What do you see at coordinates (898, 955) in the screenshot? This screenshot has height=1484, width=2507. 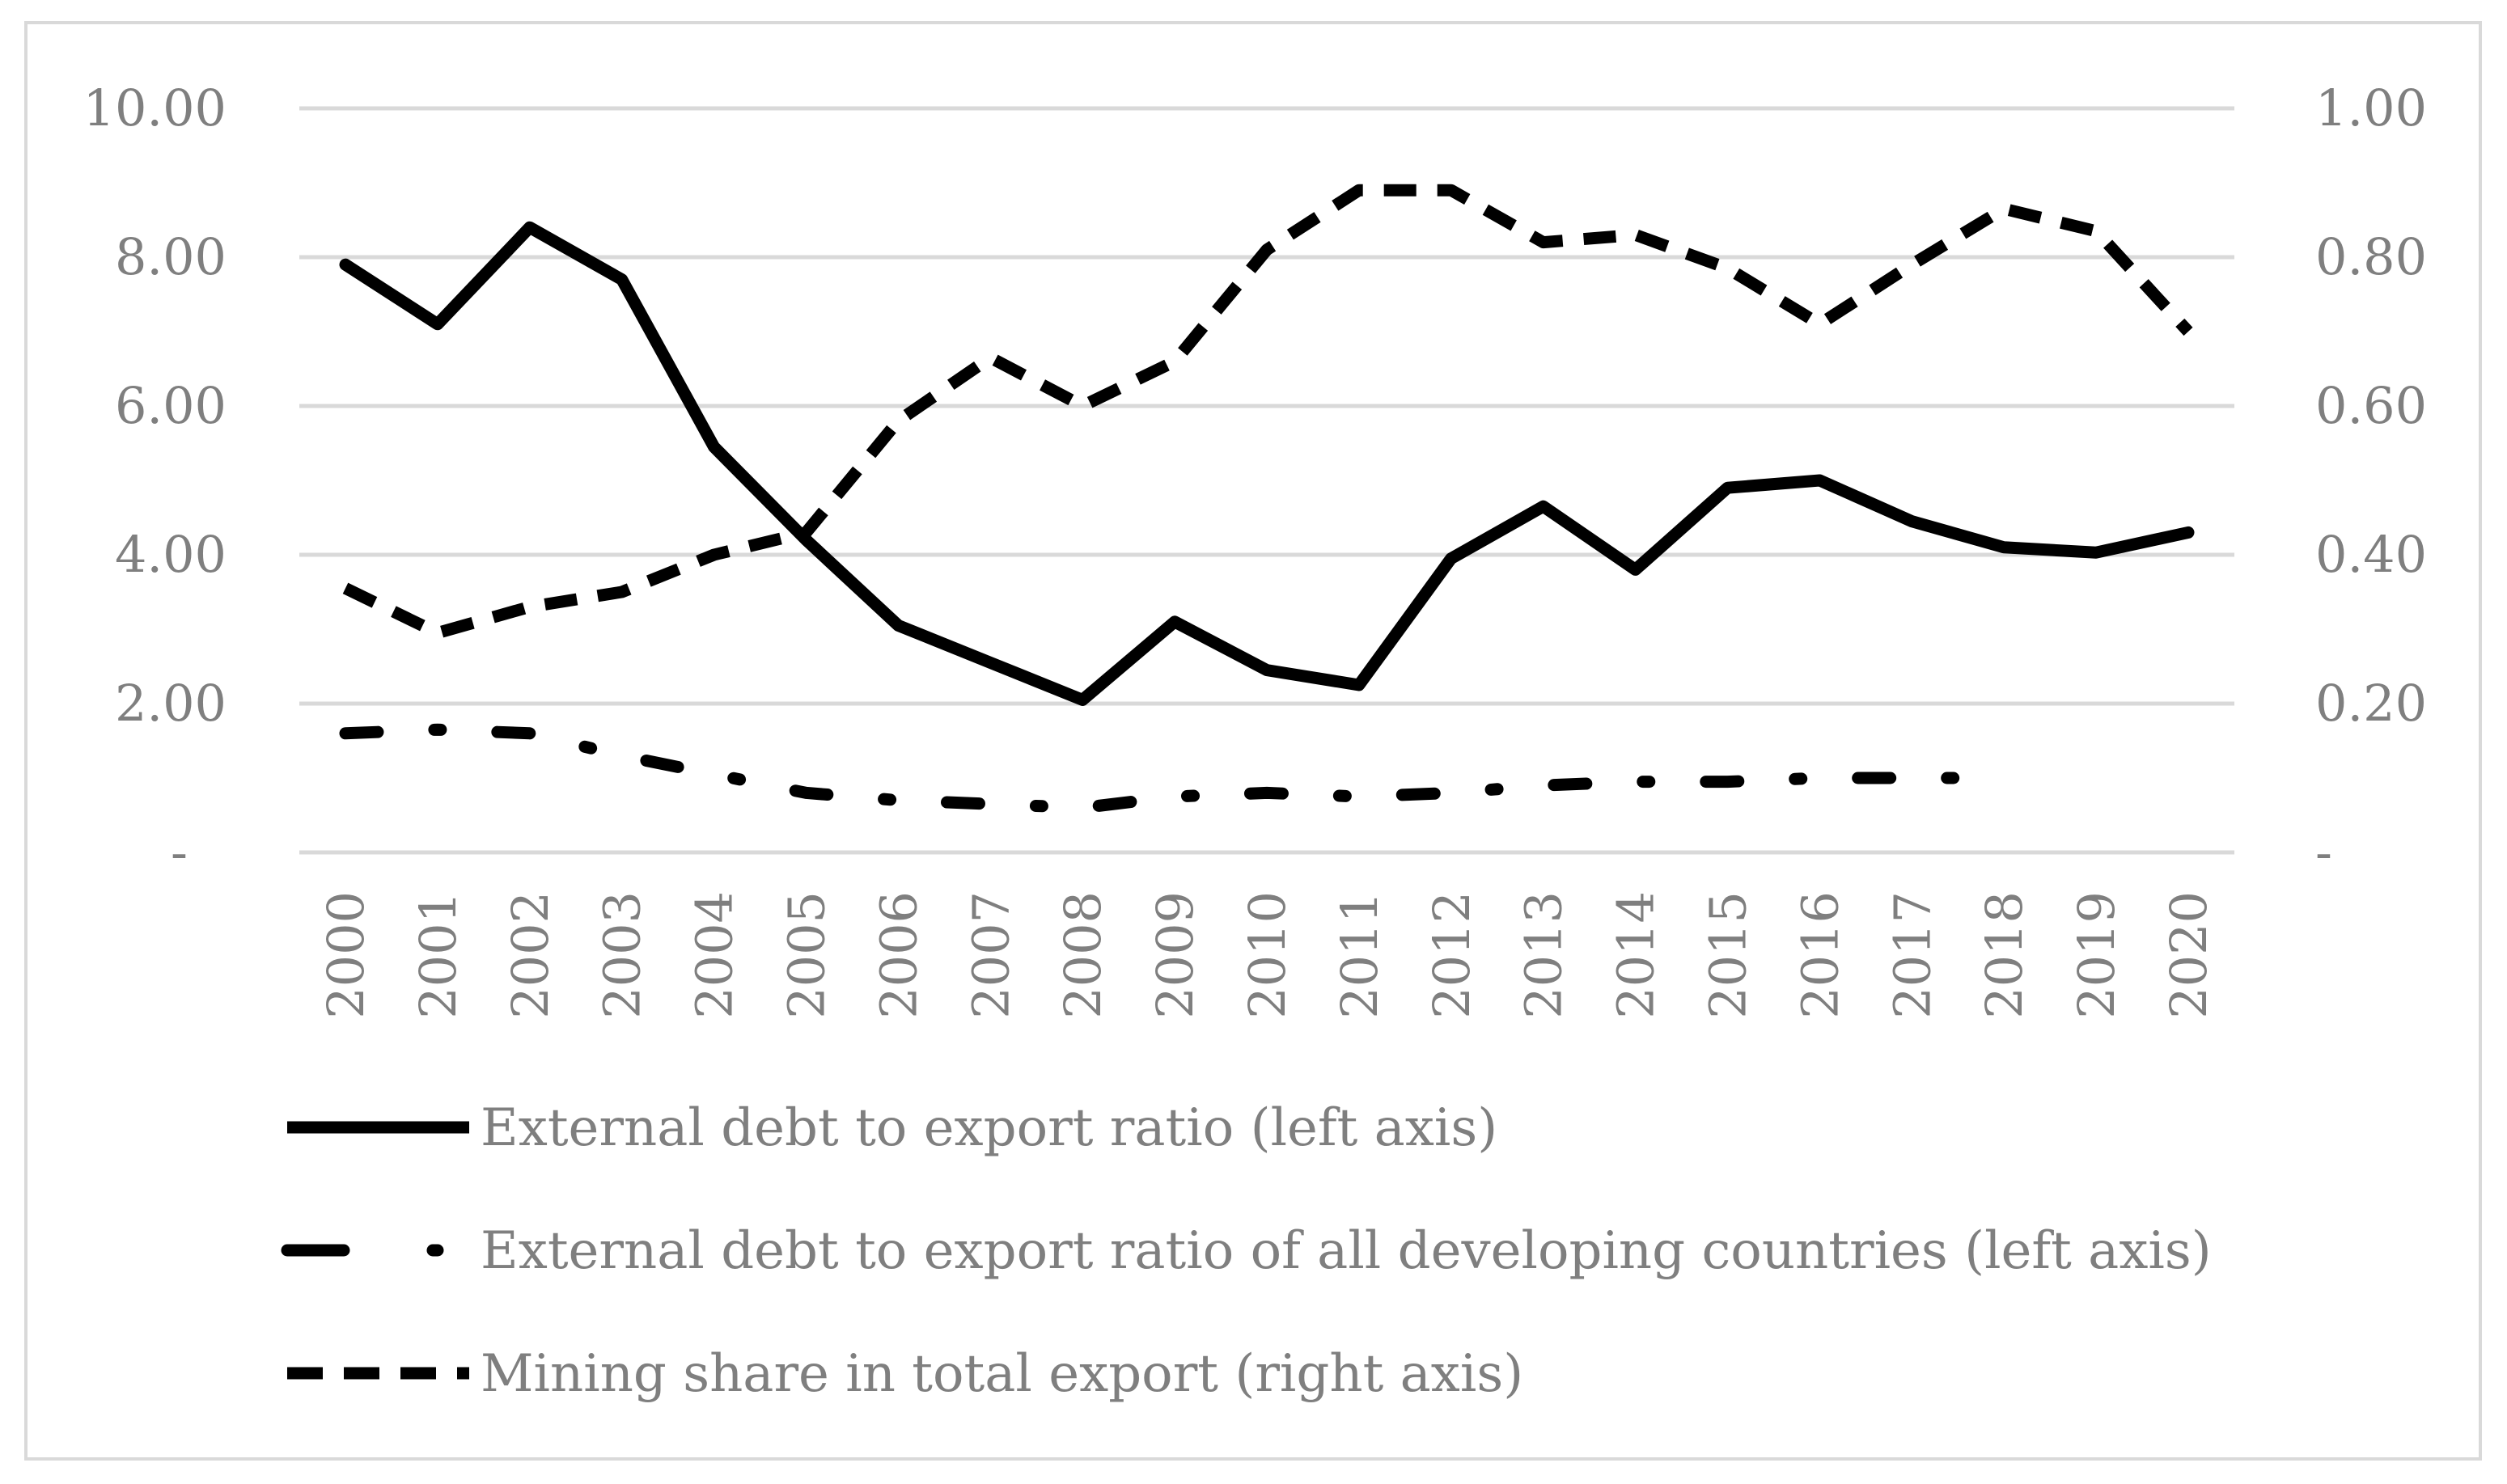 I see `x-tick-label: 2006` at bounding box center [898, 955].